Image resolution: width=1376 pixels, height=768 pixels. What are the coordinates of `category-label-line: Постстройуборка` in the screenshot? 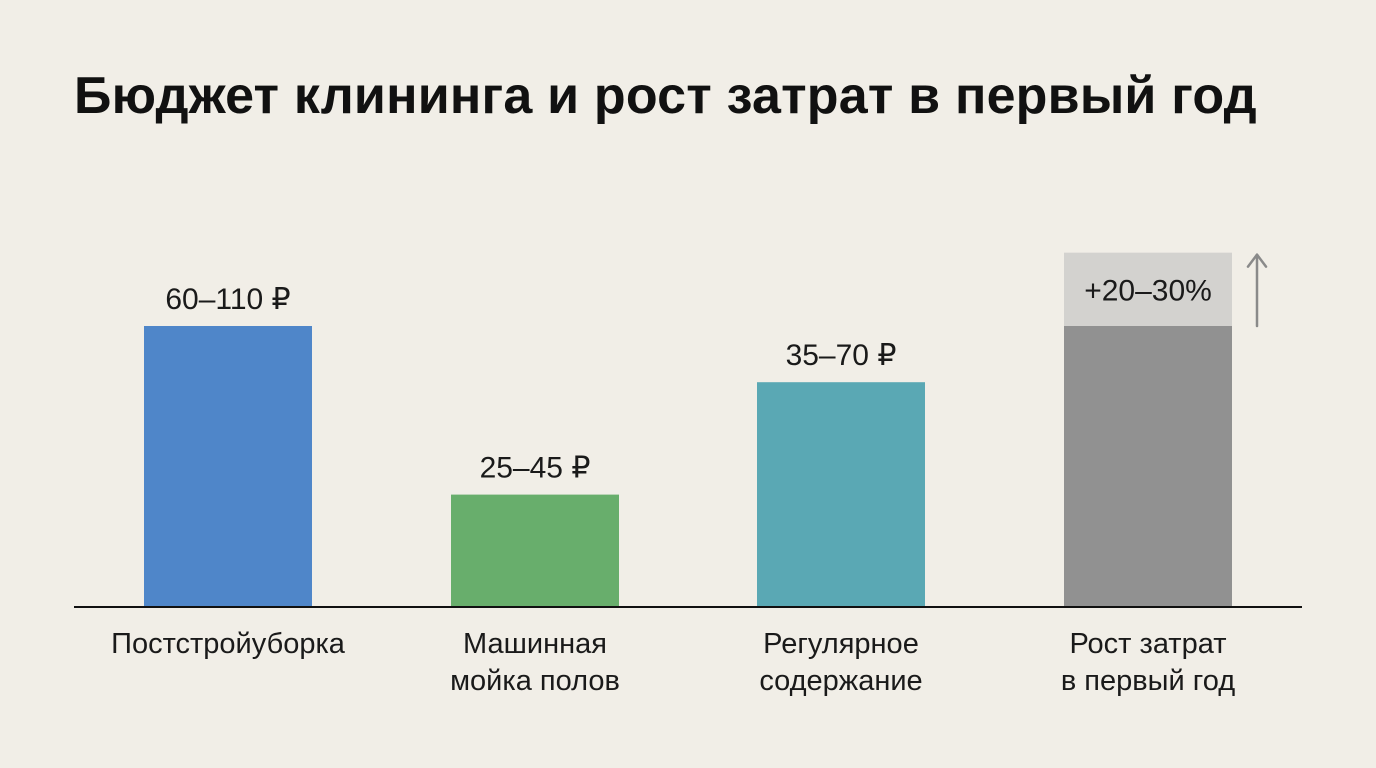 It's located at (228, 644).